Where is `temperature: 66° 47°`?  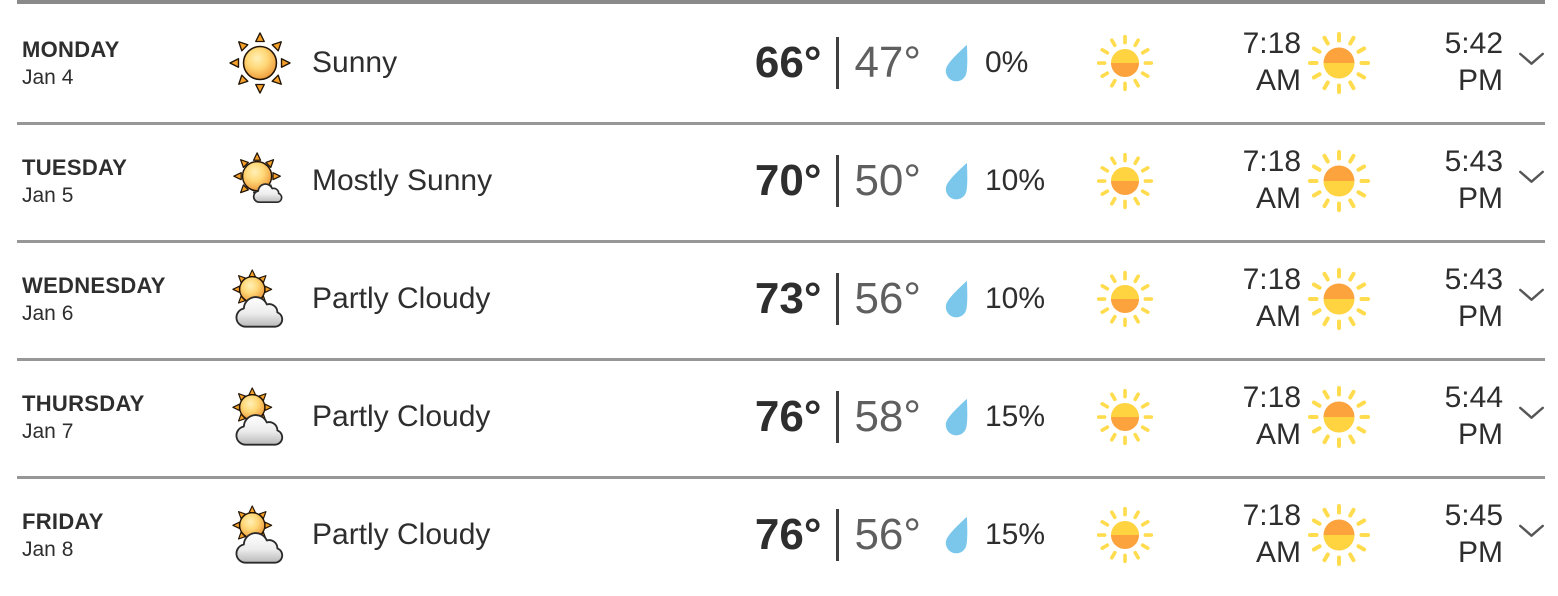
temperature: 66° 47° is located at coordinates (780, 63).